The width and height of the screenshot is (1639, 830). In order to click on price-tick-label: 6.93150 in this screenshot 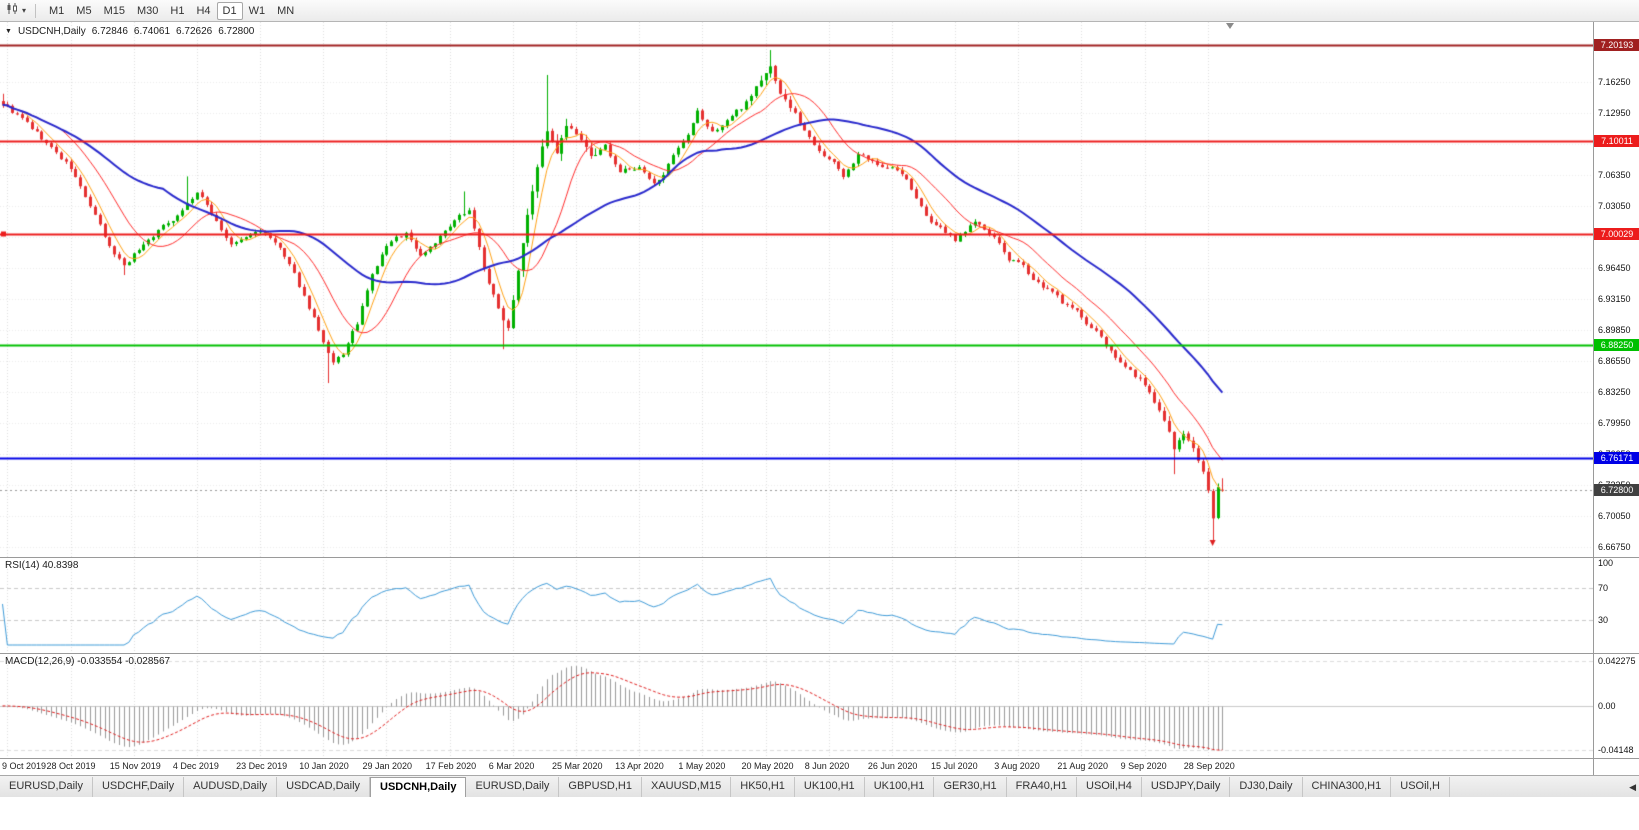, I will do `click(1614, 298)`.